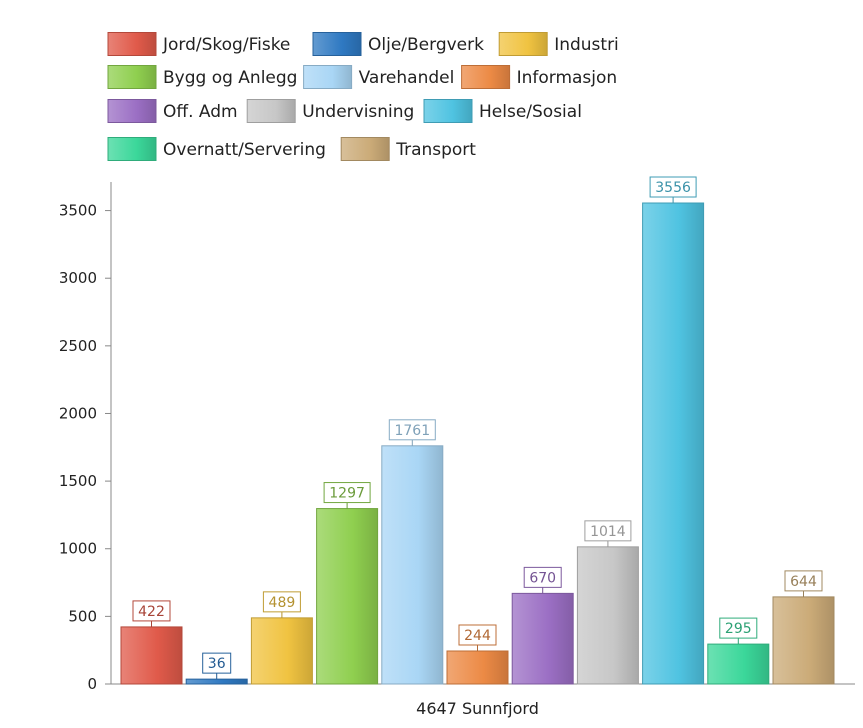 This screenshot has height=728, width=863. I want to click on y-tick-label: 2500, so click(78, 346).